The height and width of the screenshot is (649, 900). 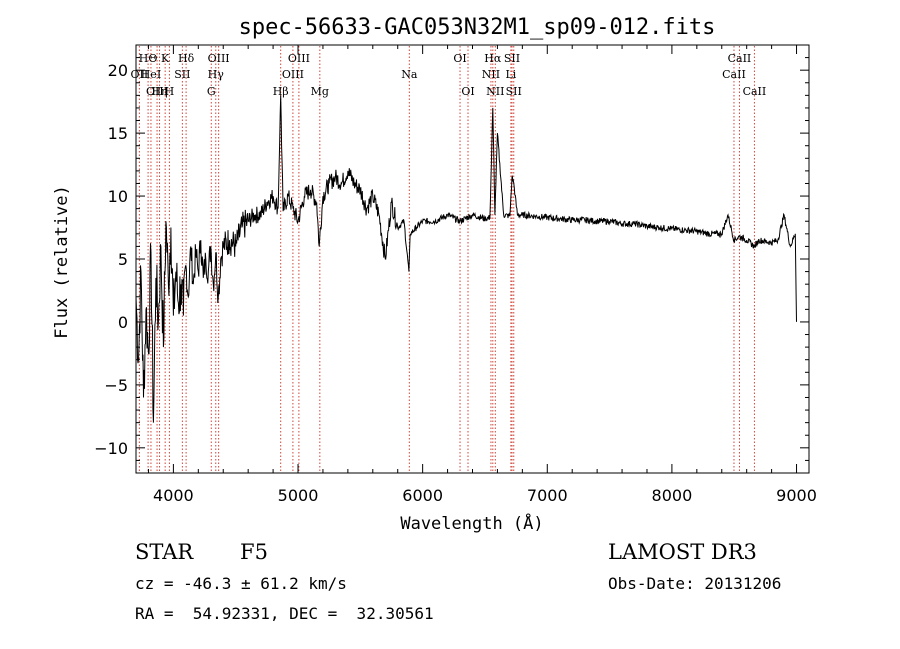 What do you see at coordinates (111, 448) in the screenshot?
I see `y-tick-label: −10` at bounding box center [111, 448].